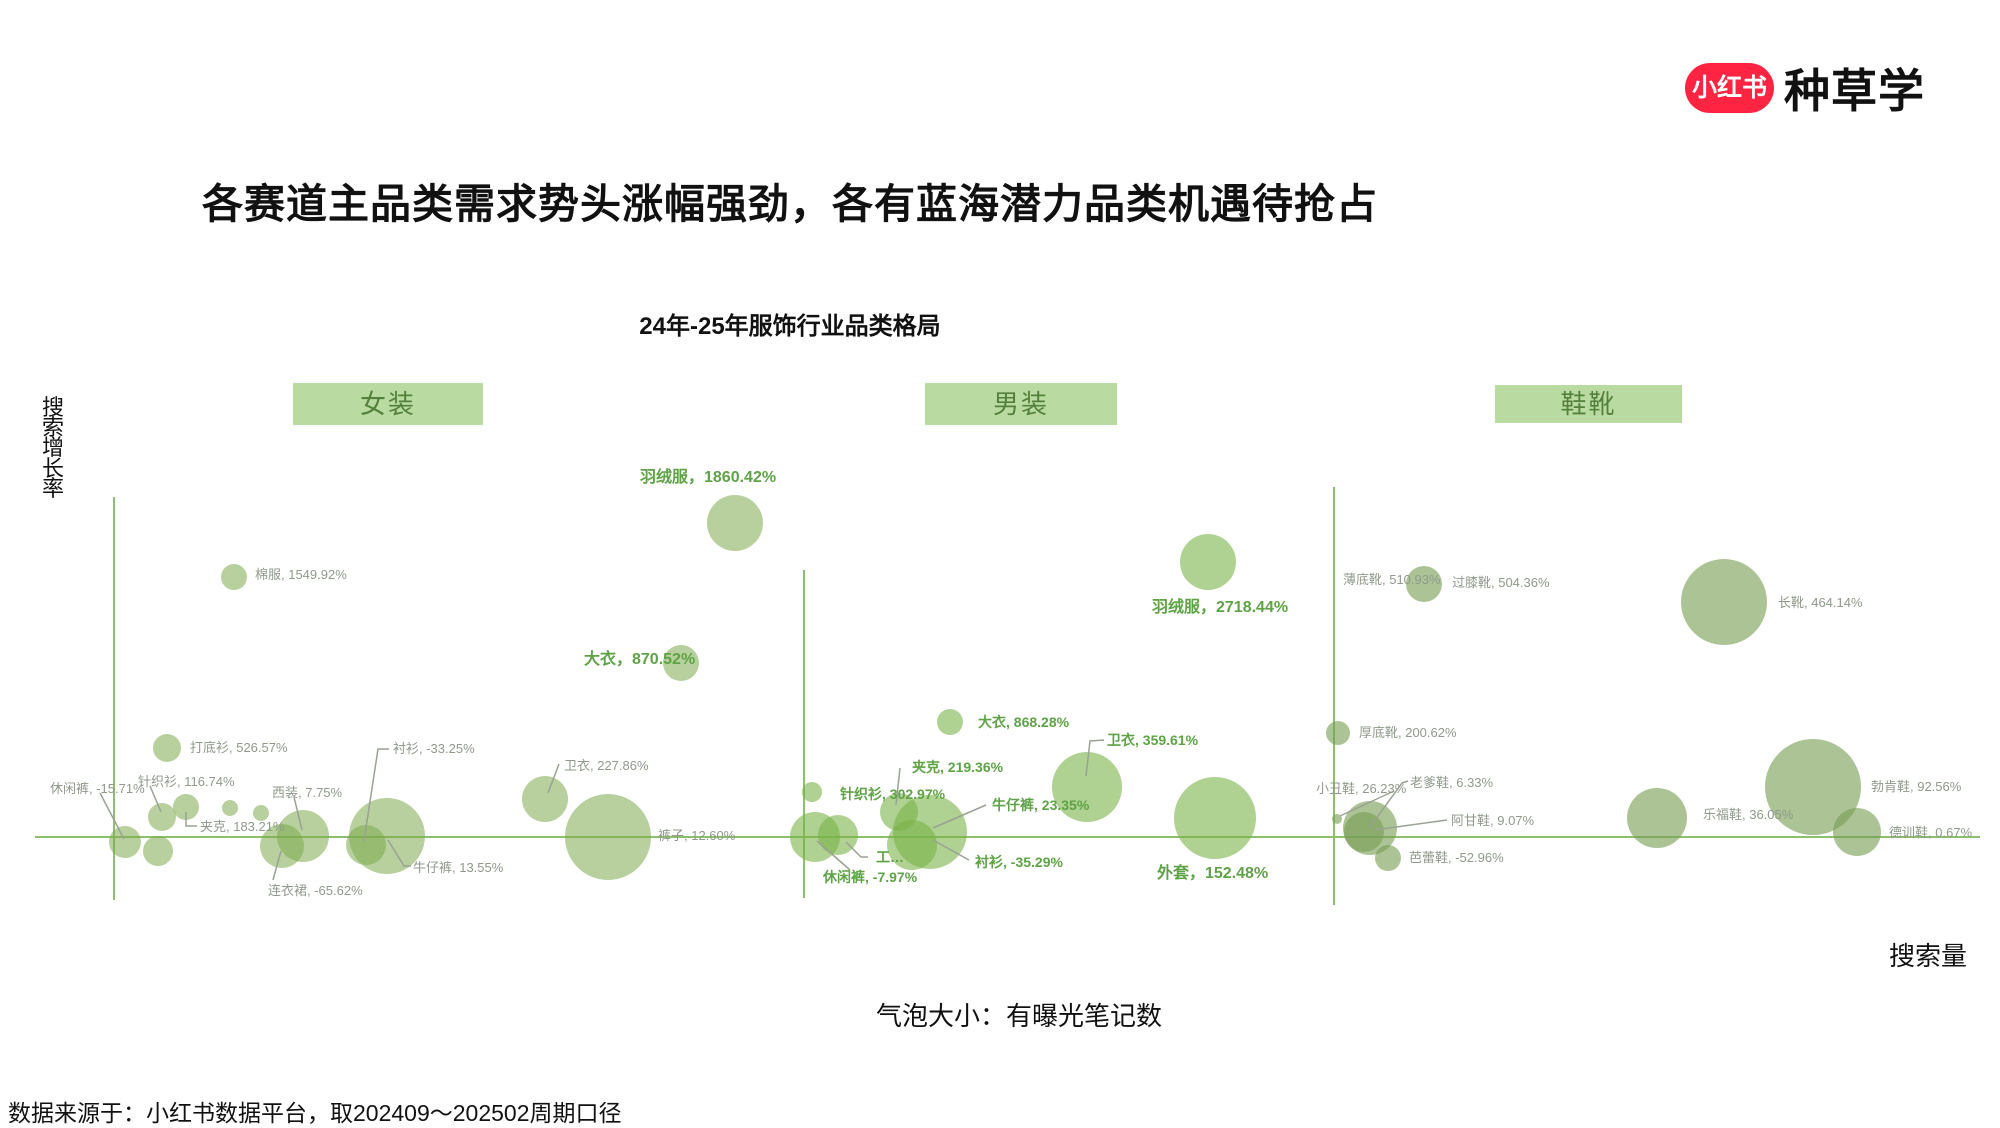 This screenshot has width=2000, height=1128. Describe the element at coordinates (790, 204) in the screenshot. I see `page-title: 各赛道主品类需求势头涨幅强劲，各有蓝海潜力品类机遇待抢占` at that location.